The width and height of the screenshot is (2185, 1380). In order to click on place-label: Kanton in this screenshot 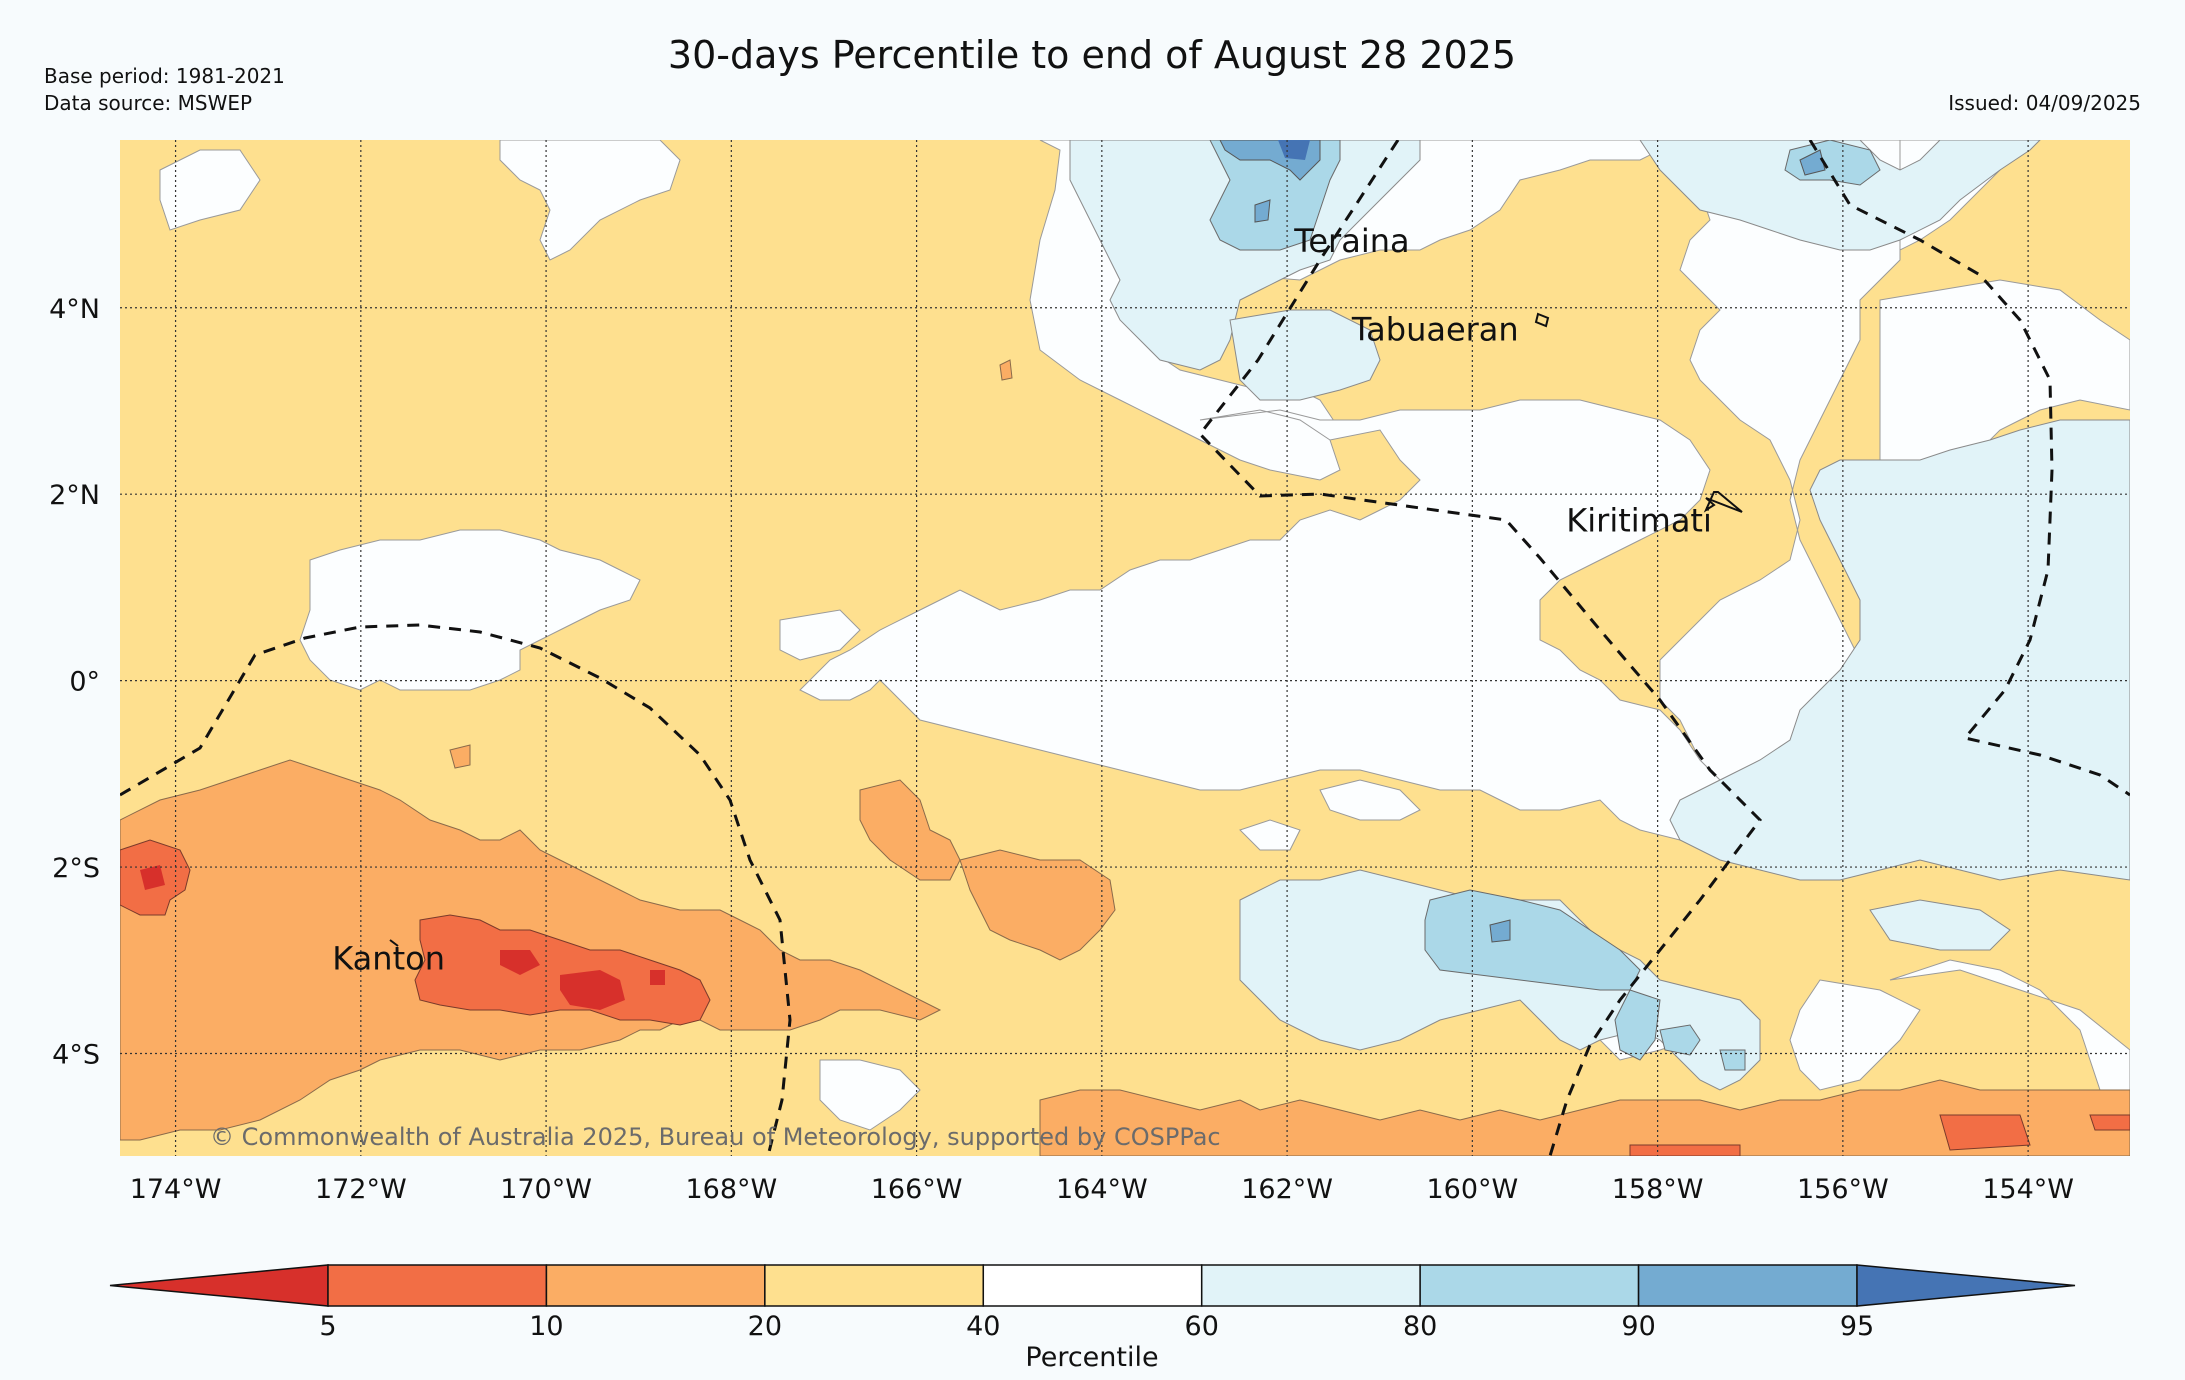, I will do `click(388, 959)`.